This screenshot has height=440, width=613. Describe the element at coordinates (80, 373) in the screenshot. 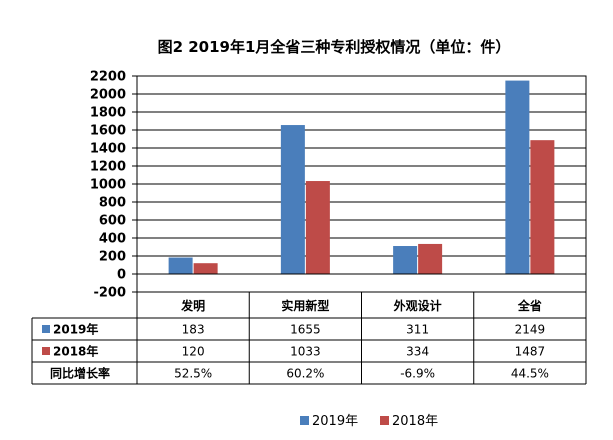

I see `row-label: 同比增长率` at that location.